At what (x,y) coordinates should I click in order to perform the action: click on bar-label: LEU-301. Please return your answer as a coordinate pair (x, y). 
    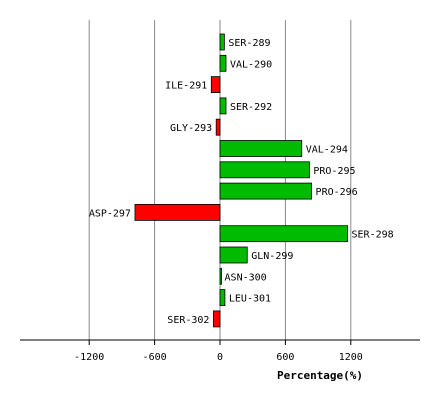
    Looking at the image, I should click on (250, 299).